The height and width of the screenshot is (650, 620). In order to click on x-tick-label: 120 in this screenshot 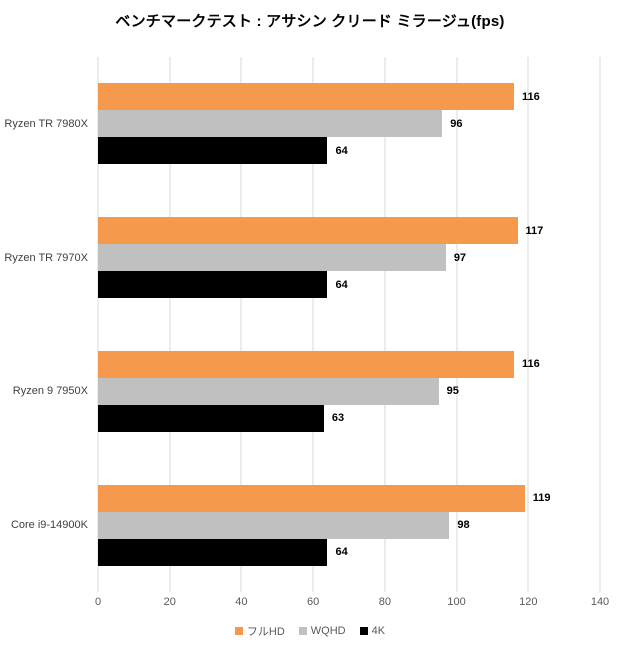, I will do `click(528, 602)`.